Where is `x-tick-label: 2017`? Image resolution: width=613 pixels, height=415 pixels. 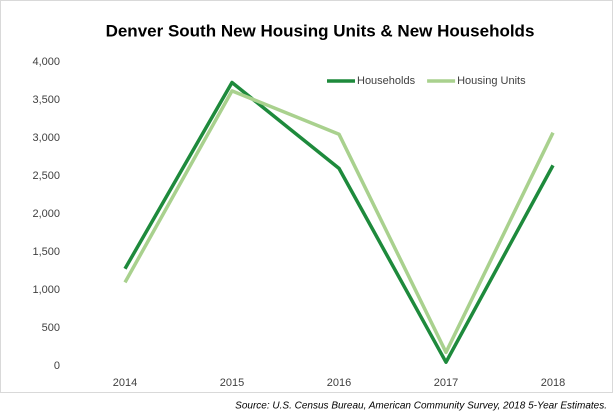 x-tick-label: 2017 is located at coordinates (446, 383).